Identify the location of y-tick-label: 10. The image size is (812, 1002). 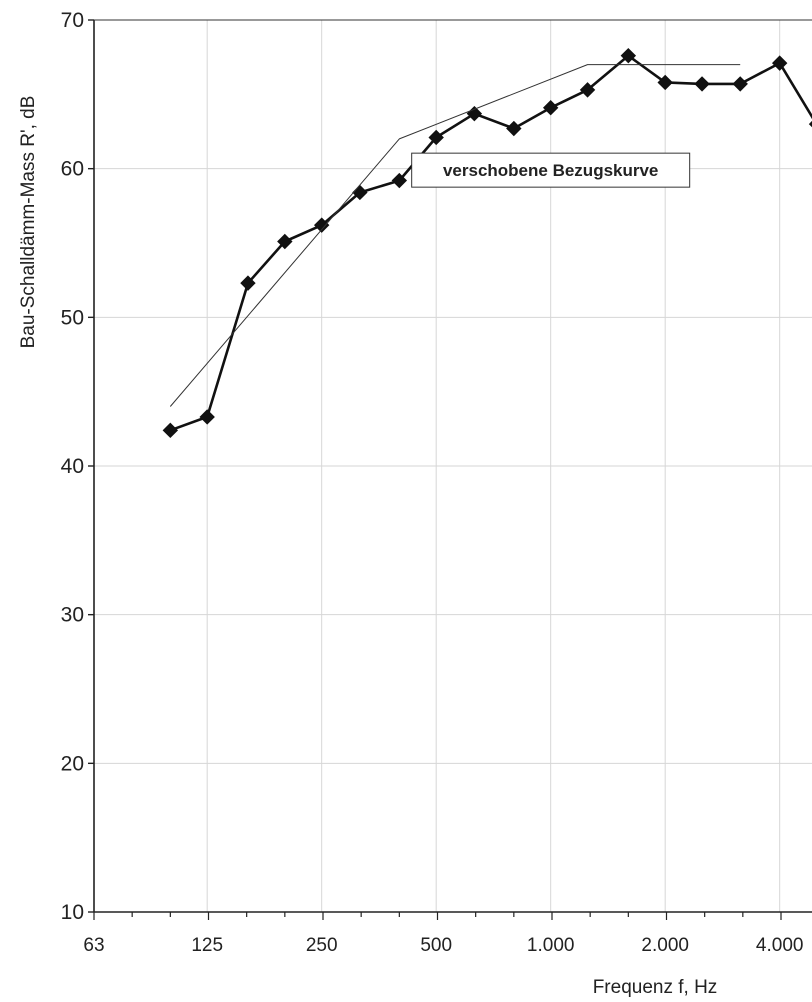
(72, 912).